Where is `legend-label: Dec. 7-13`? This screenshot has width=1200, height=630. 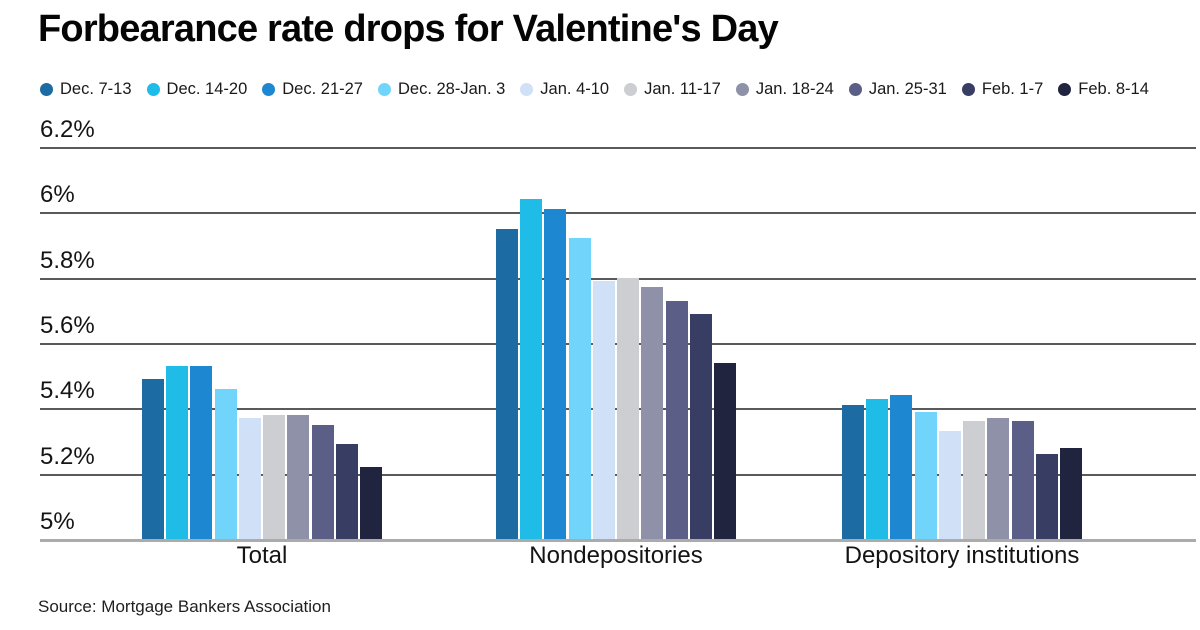
legend-label: Dec. 7-13 is located at coordinates (96, 89).